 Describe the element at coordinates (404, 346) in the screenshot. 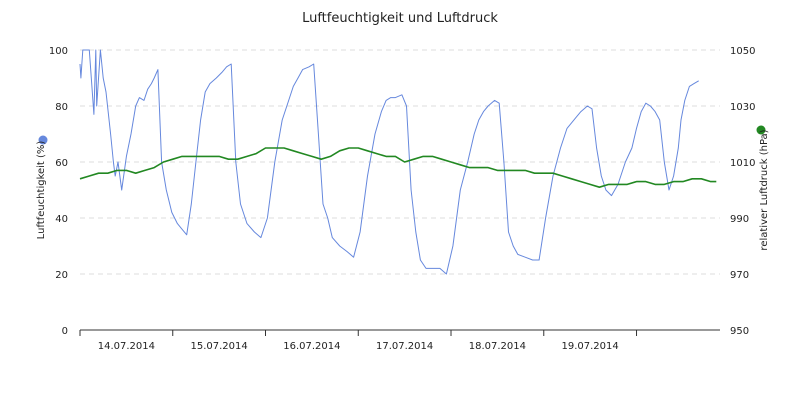

I see `x-tick-label: 17.07.2014` at that location.